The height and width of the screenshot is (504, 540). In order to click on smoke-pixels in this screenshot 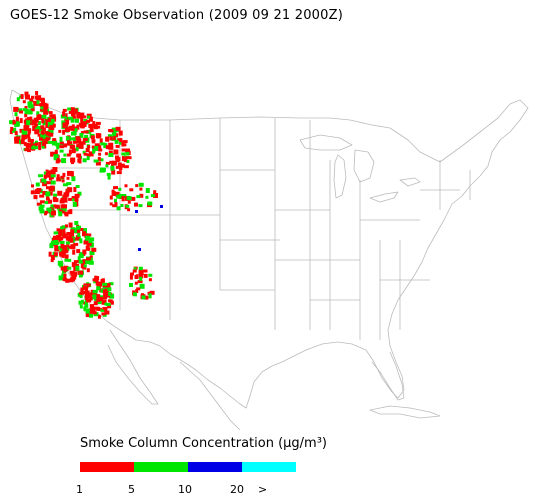, I will do `click(86, 205)`.